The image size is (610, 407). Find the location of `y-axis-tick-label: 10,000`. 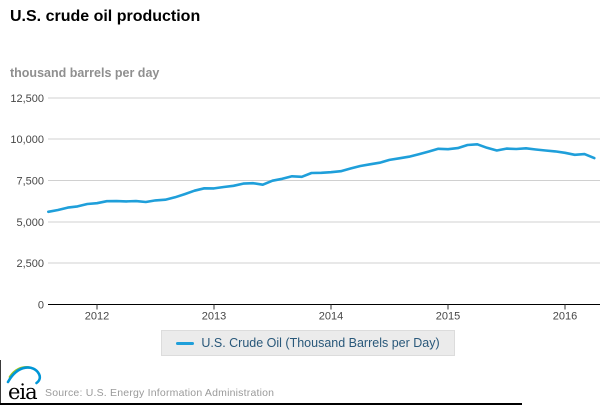

y-axis-tick-label: 10,000 is located at coordinates (27, 140).